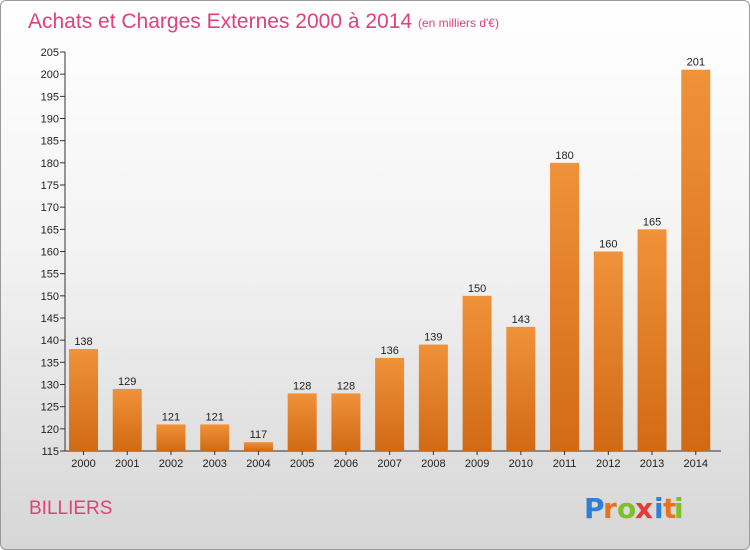  Describe the element at coordinates (214, 464) in the screenshot. I see `x-tick-label: 2003` at that location.